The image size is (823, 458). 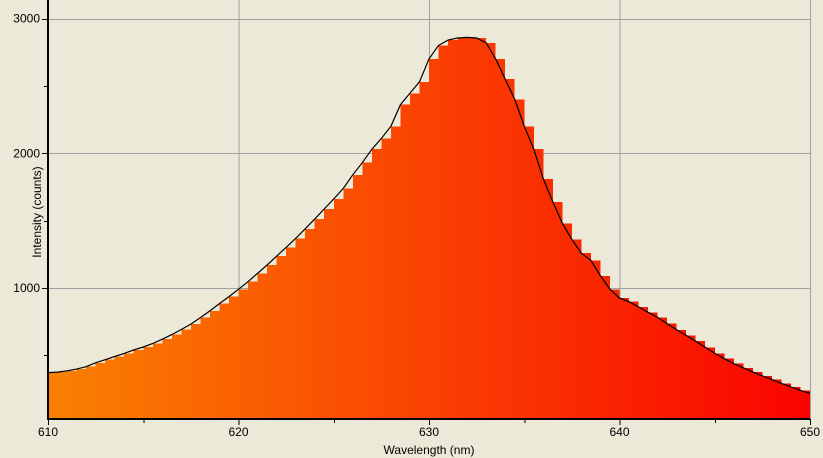 What do you see at coordinates (48, 432) in the screenshot?
I see `x-tick-label: 610` at bounding box center [48, 432].